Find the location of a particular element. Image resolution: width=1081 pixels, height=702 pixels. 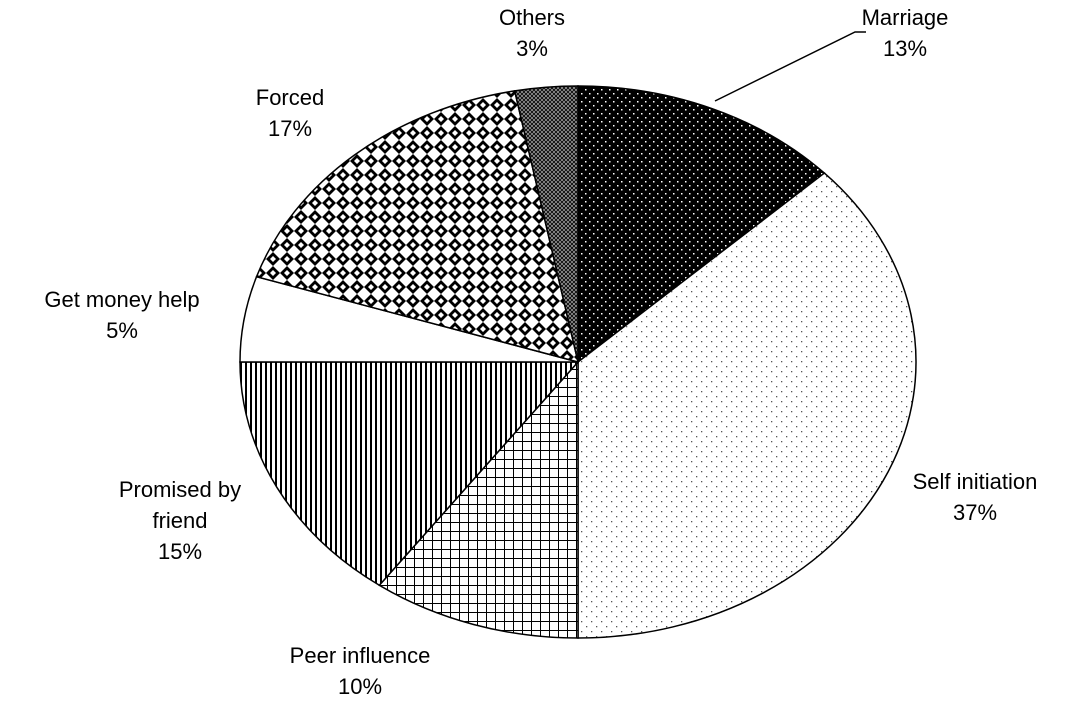

value-label: 37% is located at coordinates (975, 512).